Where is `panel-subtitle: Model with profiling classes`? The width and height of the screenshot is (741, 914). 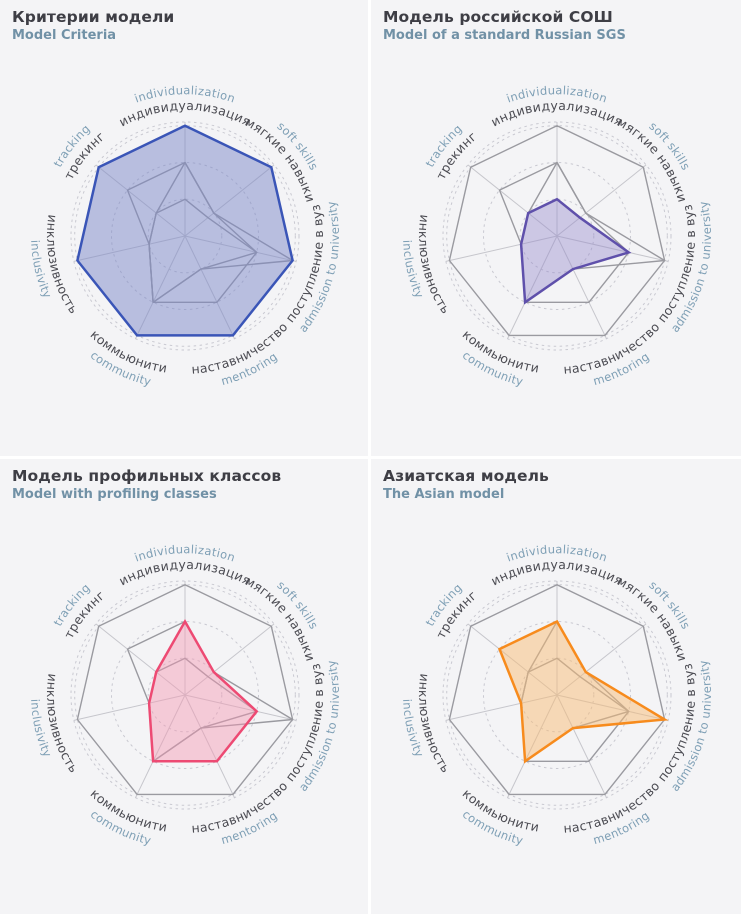 panel-subtitle: Model with profiling classes is located at coordinates (114, 495).